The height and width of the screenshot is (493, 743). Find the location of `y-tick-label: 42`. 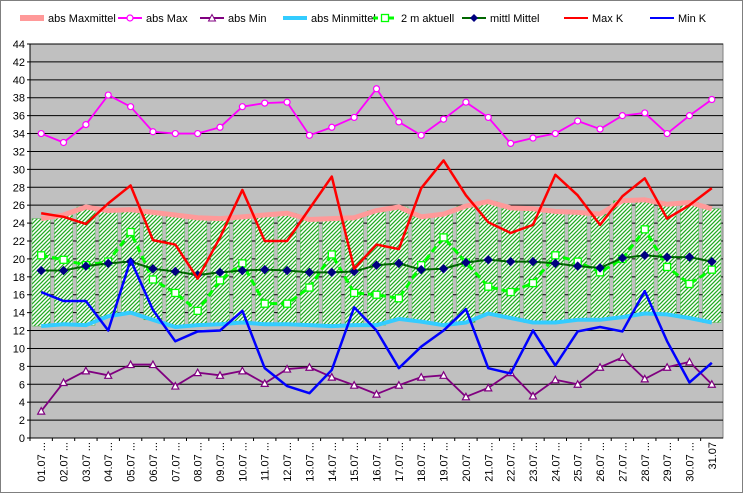

y-tick-label: 42 is located at coordinates (19, 63).